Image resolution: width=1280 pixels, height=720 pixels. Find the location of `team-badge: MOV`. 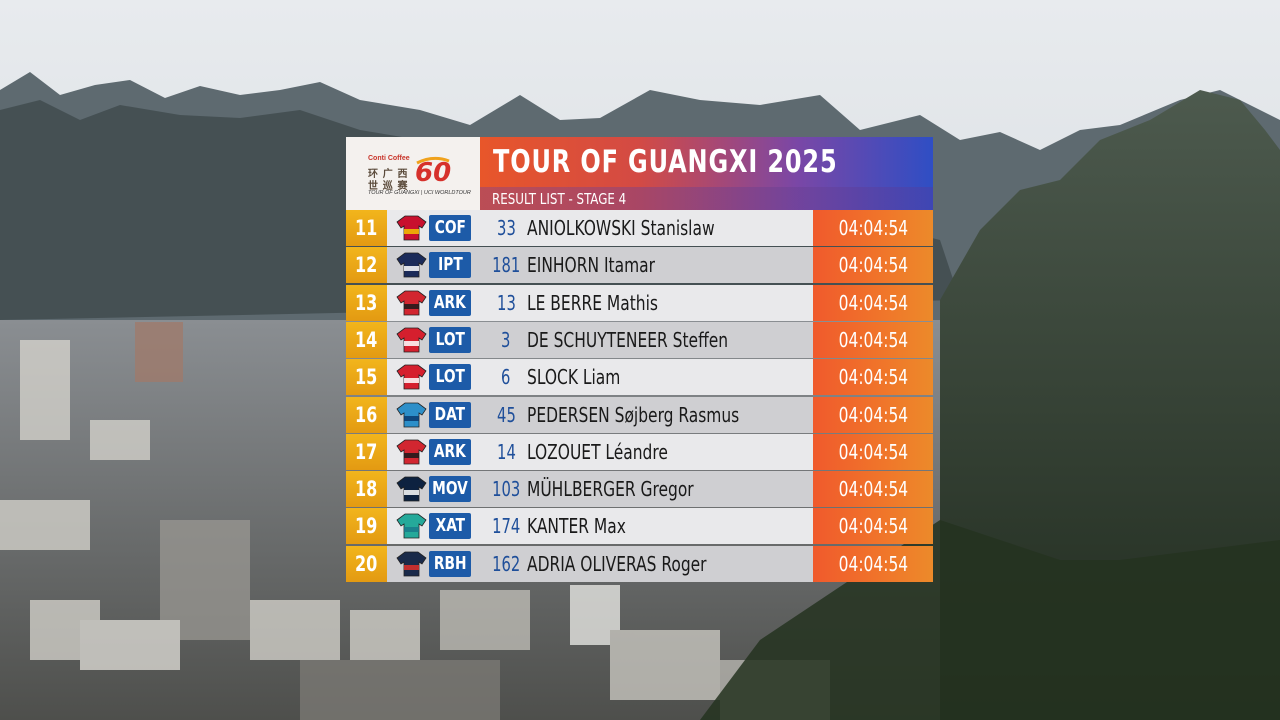

team-badge: MOV is located at coordinates (450, 489).